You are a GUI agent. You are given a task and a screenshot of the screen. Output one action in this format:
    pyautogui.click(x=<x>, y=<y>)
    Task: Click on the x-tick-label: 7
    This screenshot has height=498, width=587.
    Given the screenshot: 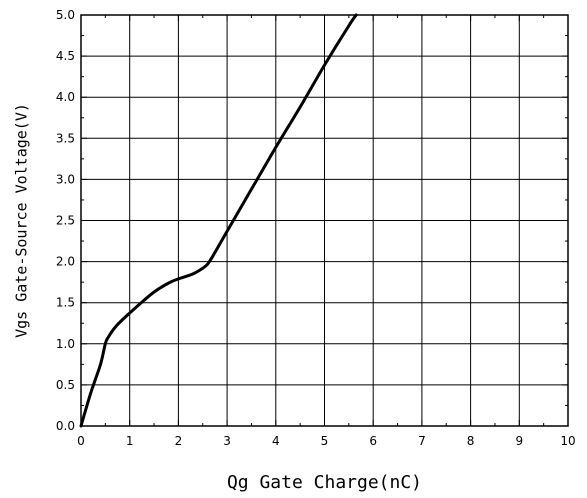 What is the action you would take?
    pyautogui.click(x=422, y=441)
    